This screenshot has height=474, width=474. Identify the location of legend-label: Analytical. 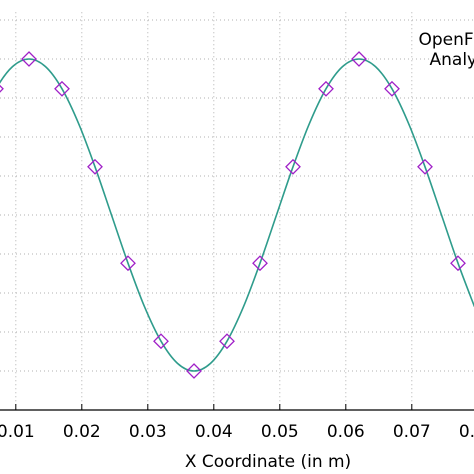
(452, 60).